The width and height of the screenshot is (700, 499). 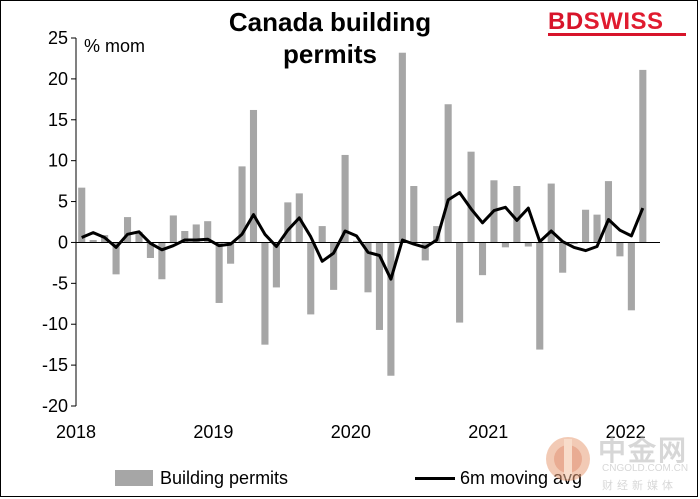 What do you see at coordinates (617, 34) in the screenshot?
I see `brand-underline` at bounding box center [617, 34].